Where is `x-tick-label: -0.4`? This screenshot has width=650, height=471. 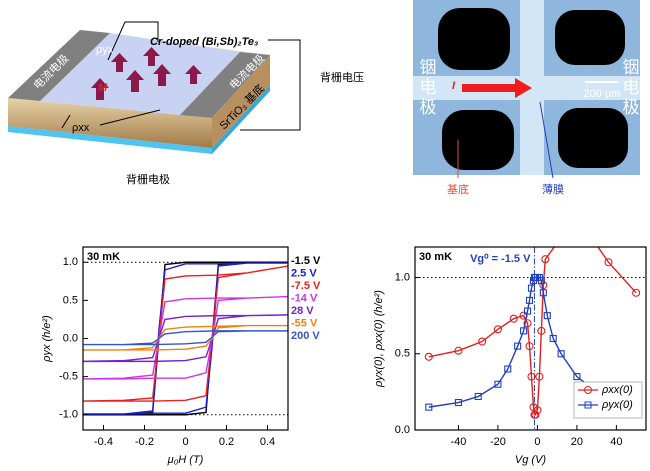 x-tick-label: -0.4 is located at coordinates (103, 442).